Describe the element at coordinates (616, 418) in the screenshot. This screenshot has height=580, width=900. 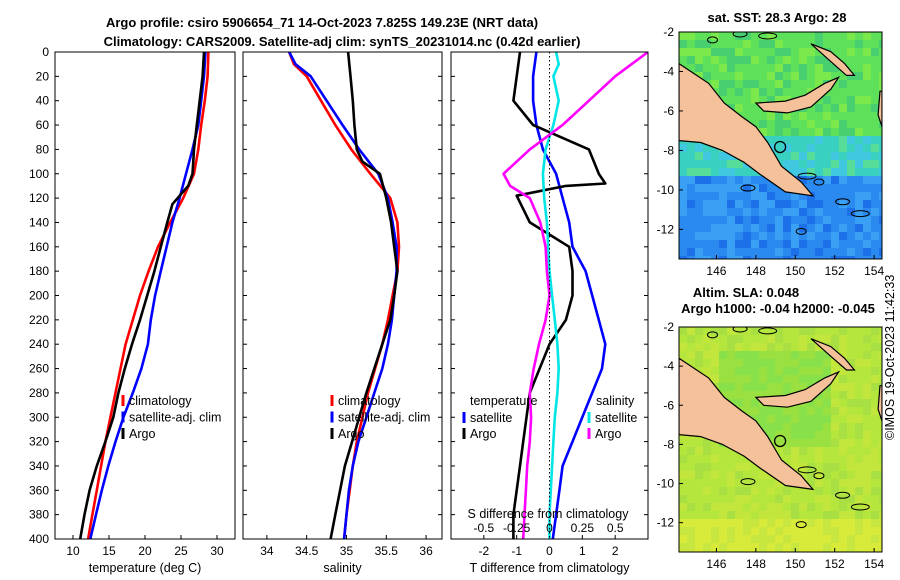
I see `difference-legend-label: satellite` at that location.